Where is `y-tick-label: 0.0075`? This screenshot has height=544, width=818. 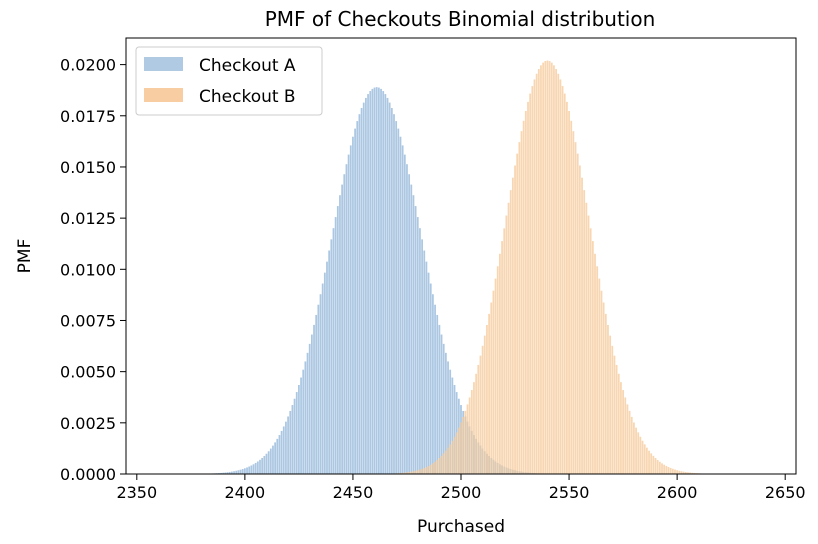
y-tick-label: 0.0075 is located at coordinates (88, 320).